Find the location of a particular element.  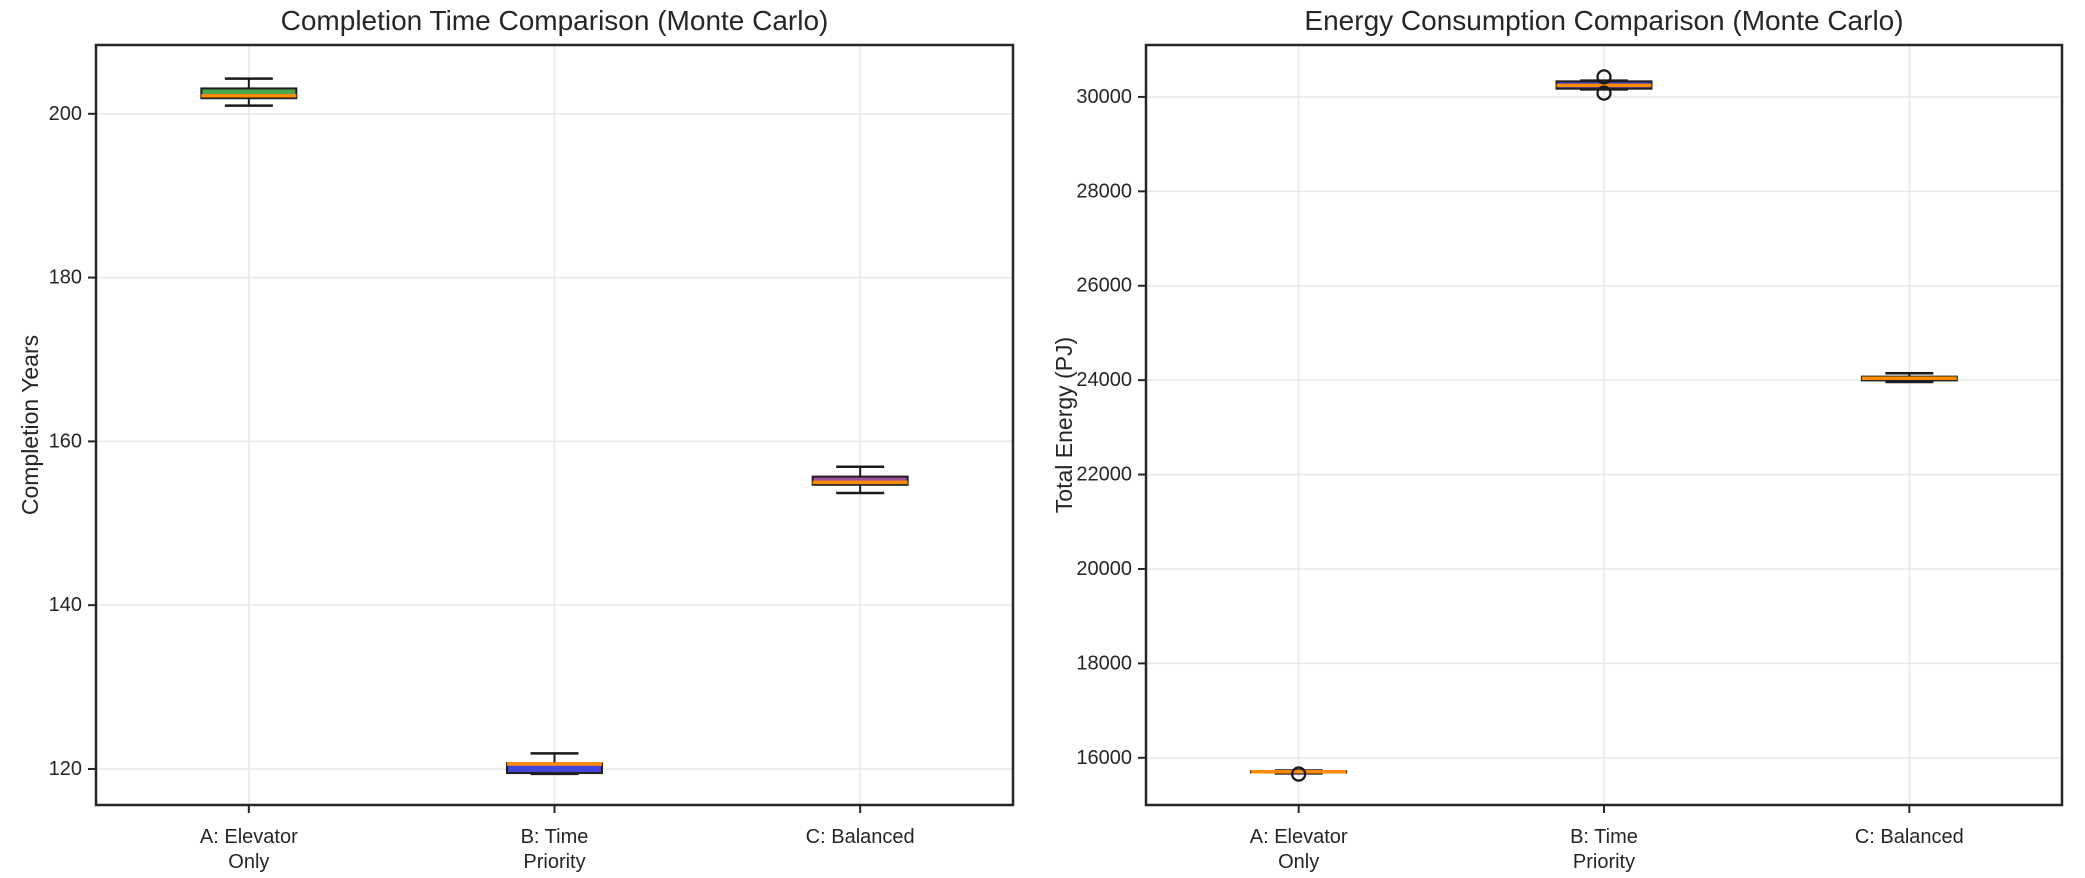

y-tick-label: 20000 is located at coordinates (1104, 569).